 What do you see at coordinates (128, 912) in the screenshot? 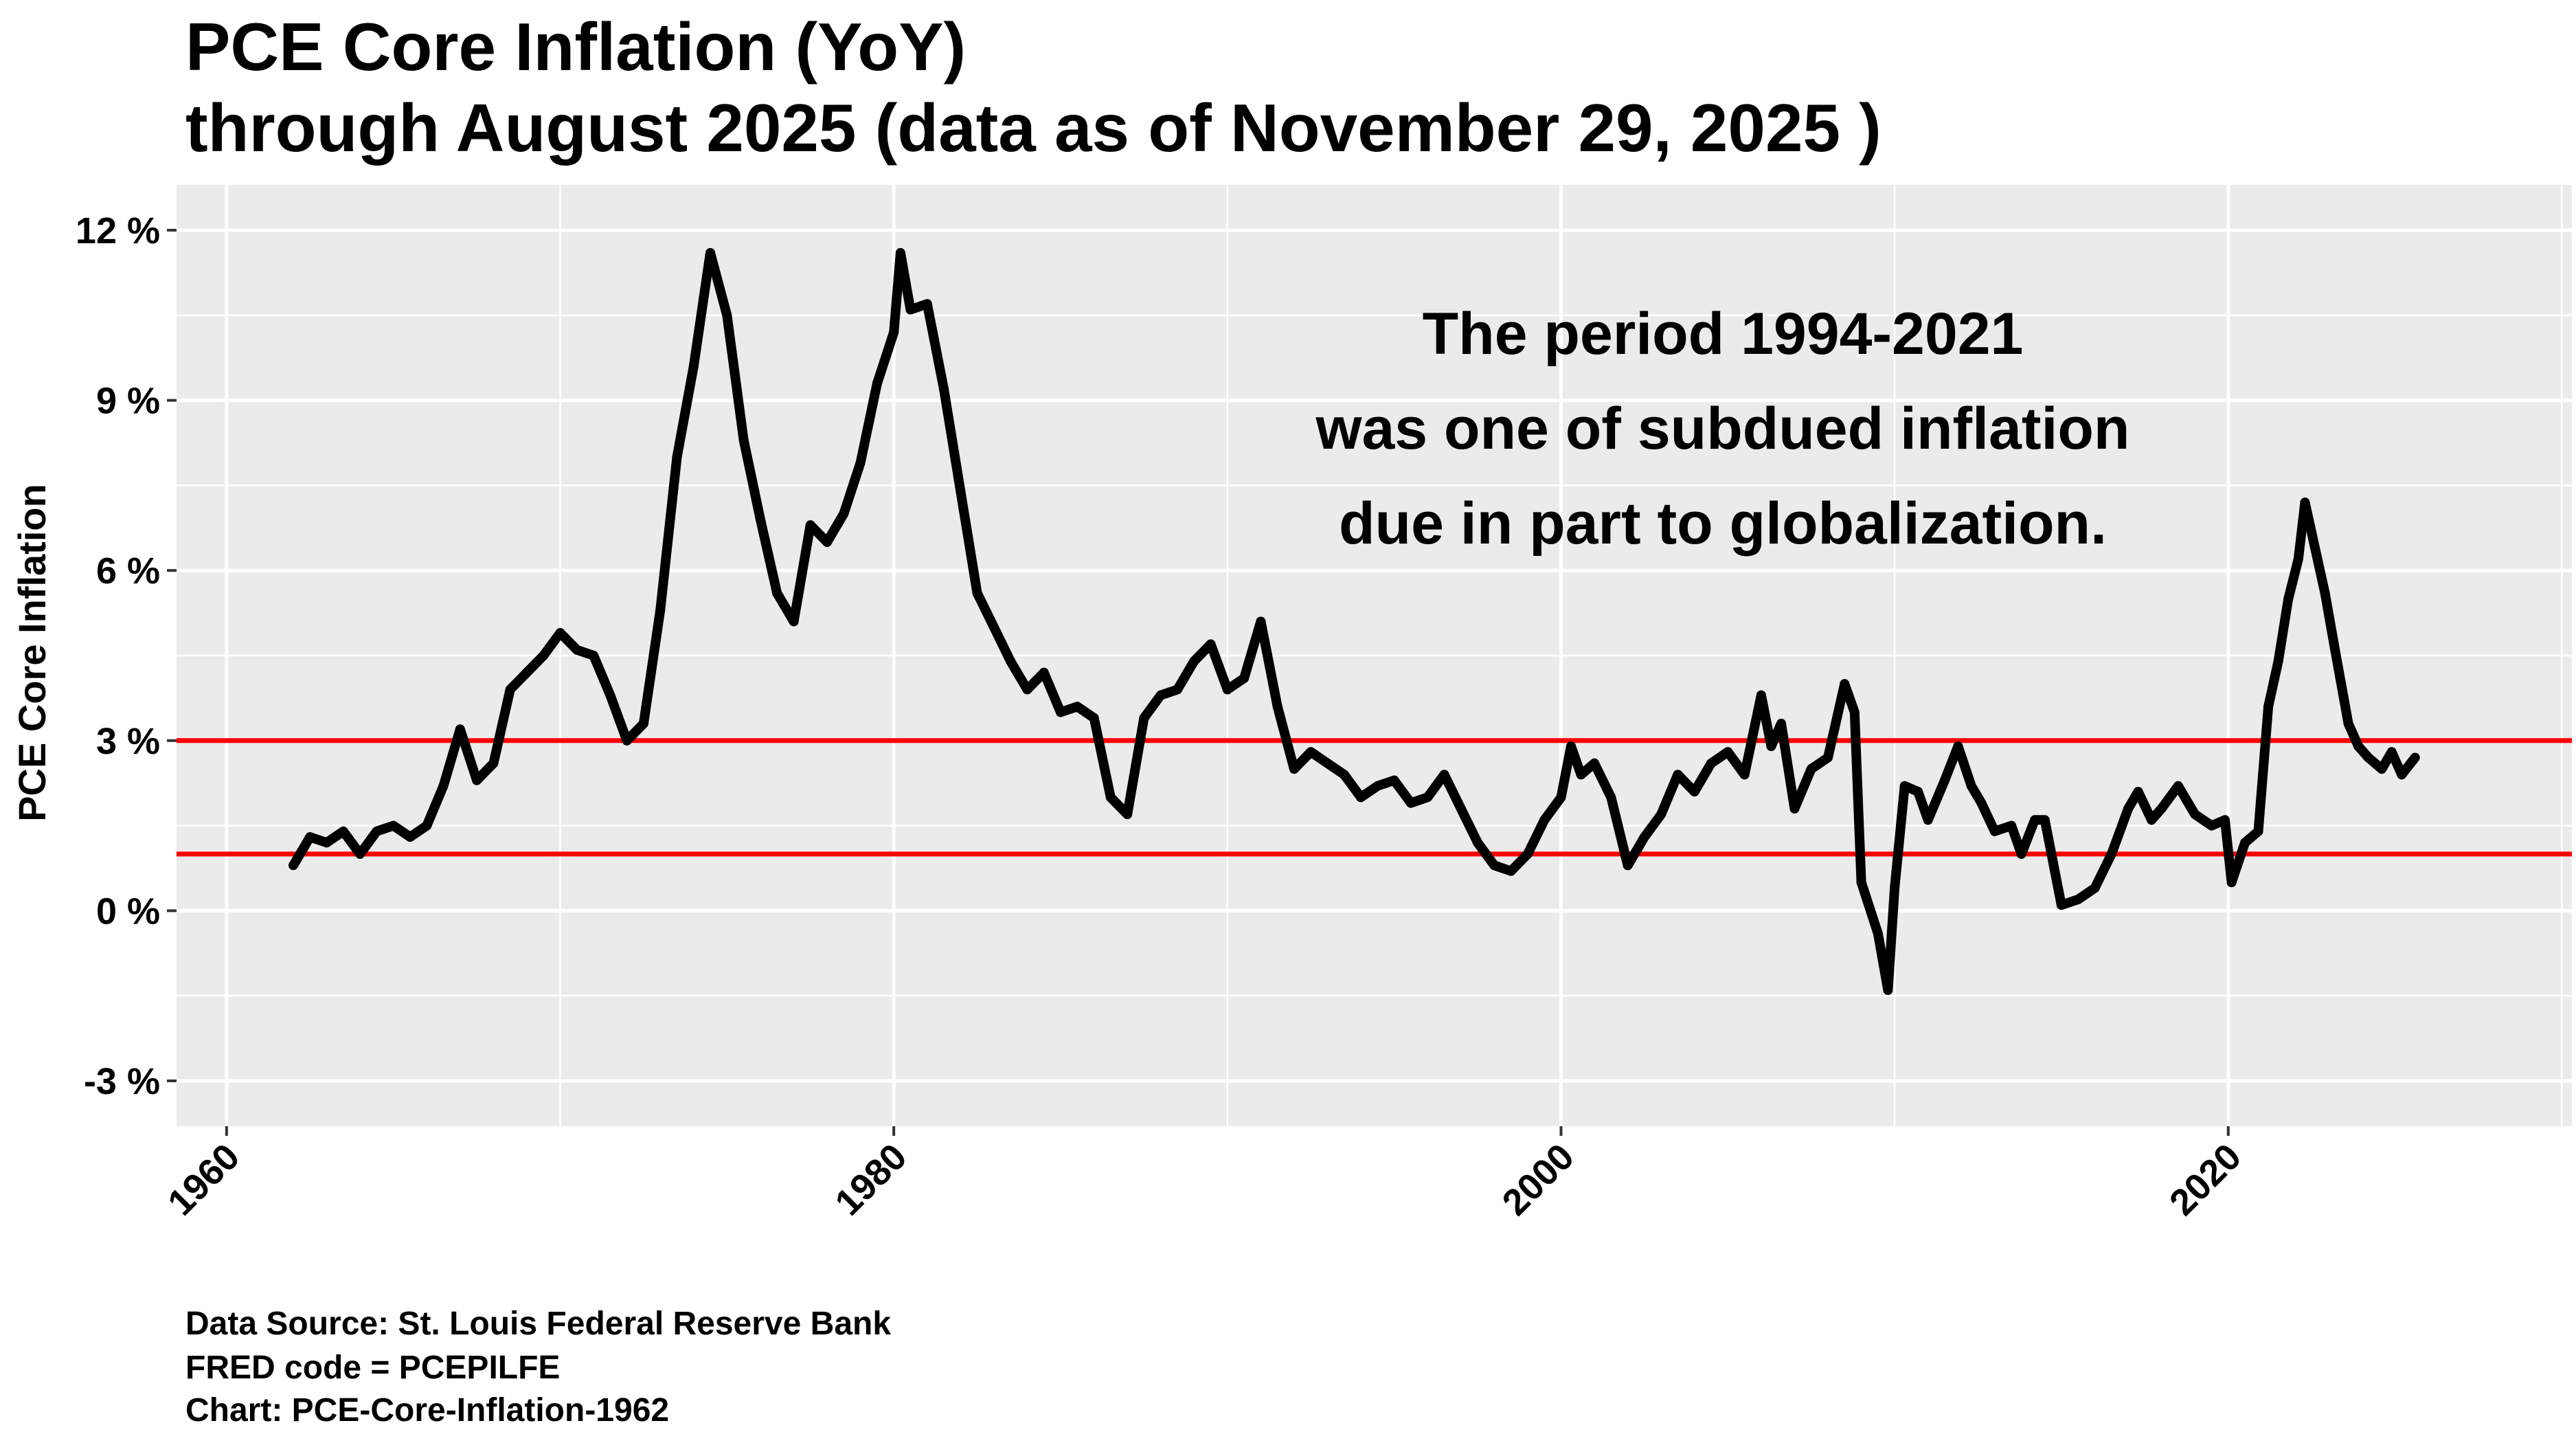
I see `y-tick-label: 0 %` at bounding box center [128, 912].